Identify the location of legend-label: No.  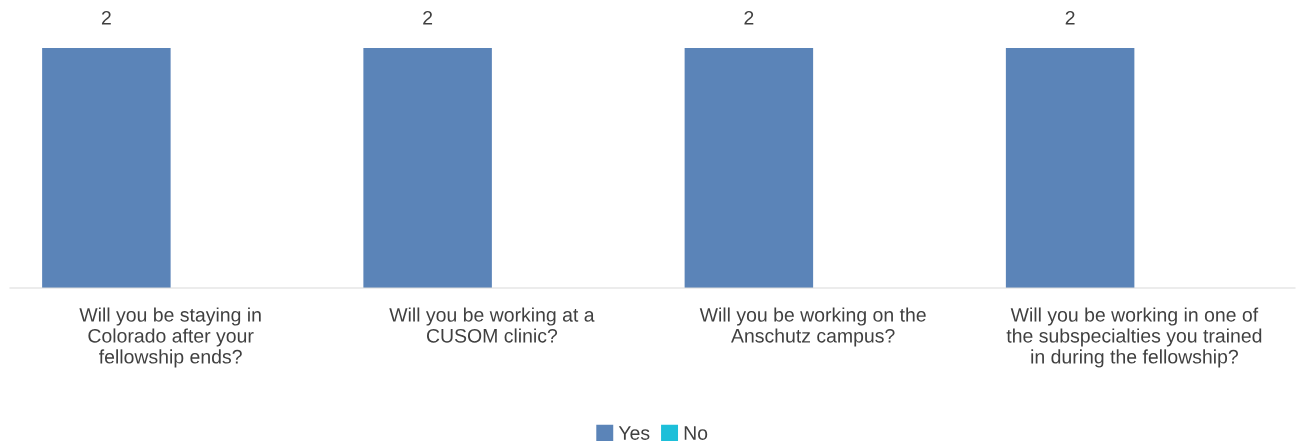
(696, 433).